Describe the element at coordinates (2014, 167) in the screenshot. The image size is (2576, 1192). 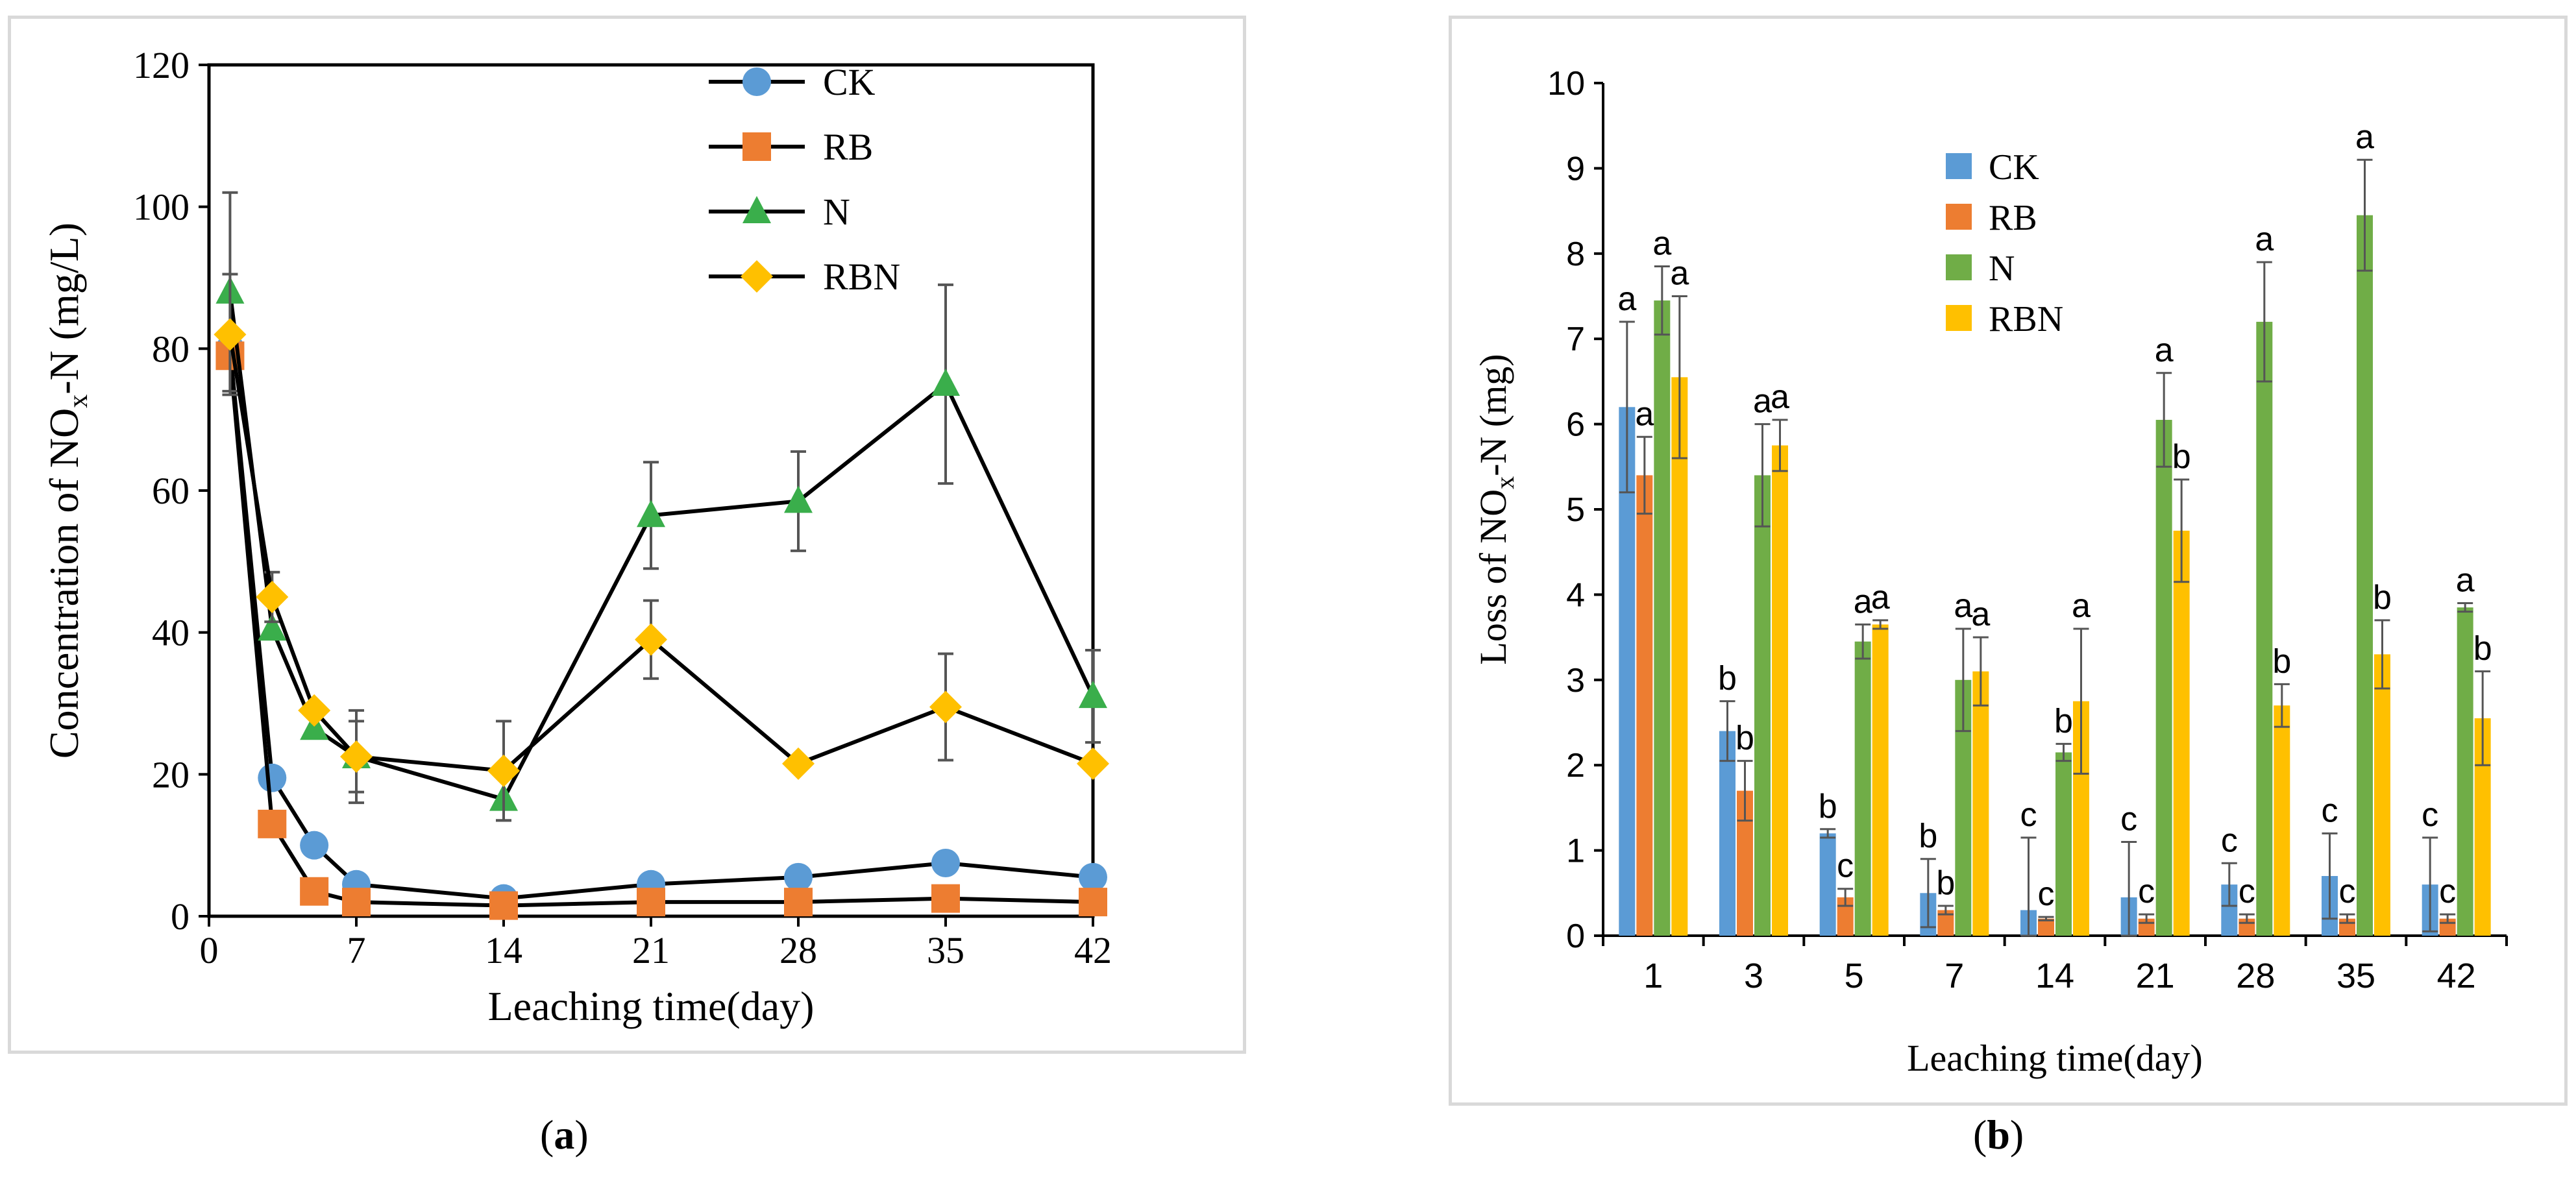
I see `panel-b-legend-label: CK` at that location.